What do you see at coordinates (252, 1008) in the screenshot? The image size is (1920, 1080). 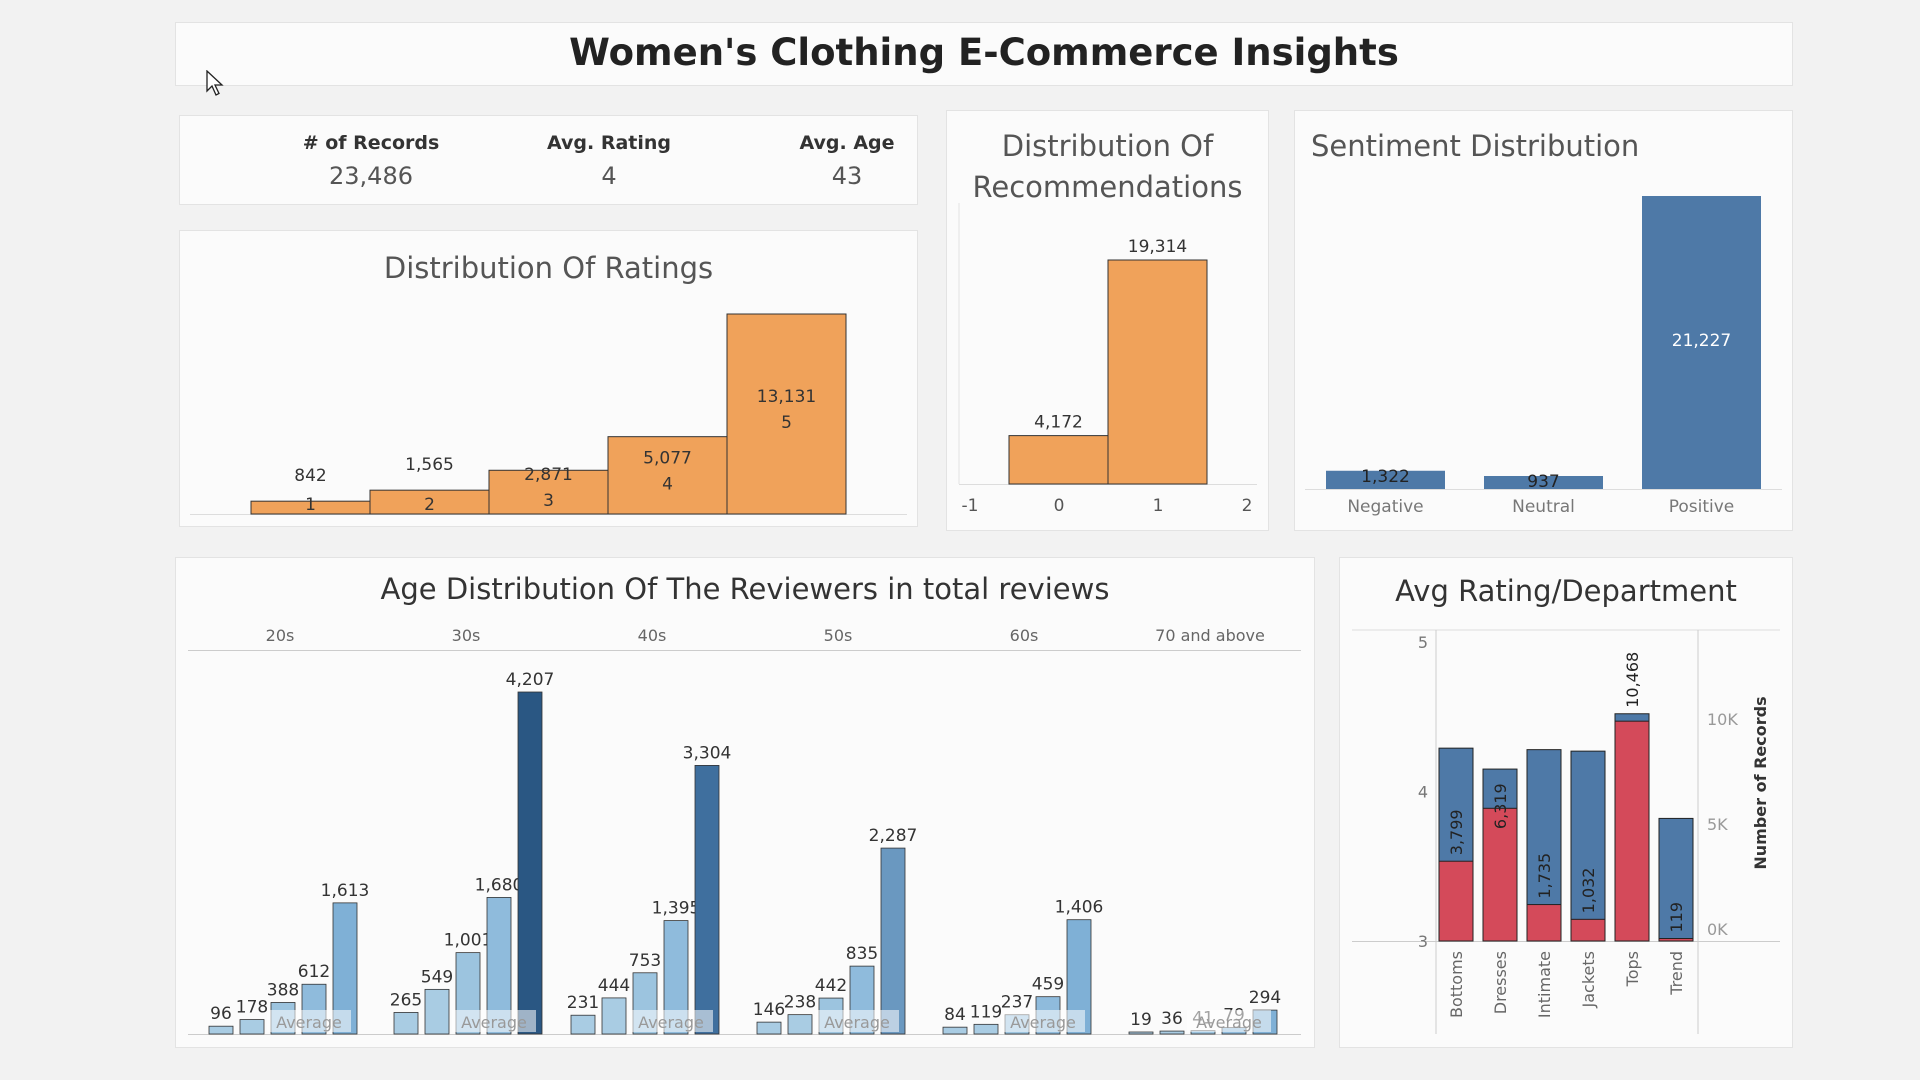 I see `age-value-label: 178` at bounding box center [252, 1008].